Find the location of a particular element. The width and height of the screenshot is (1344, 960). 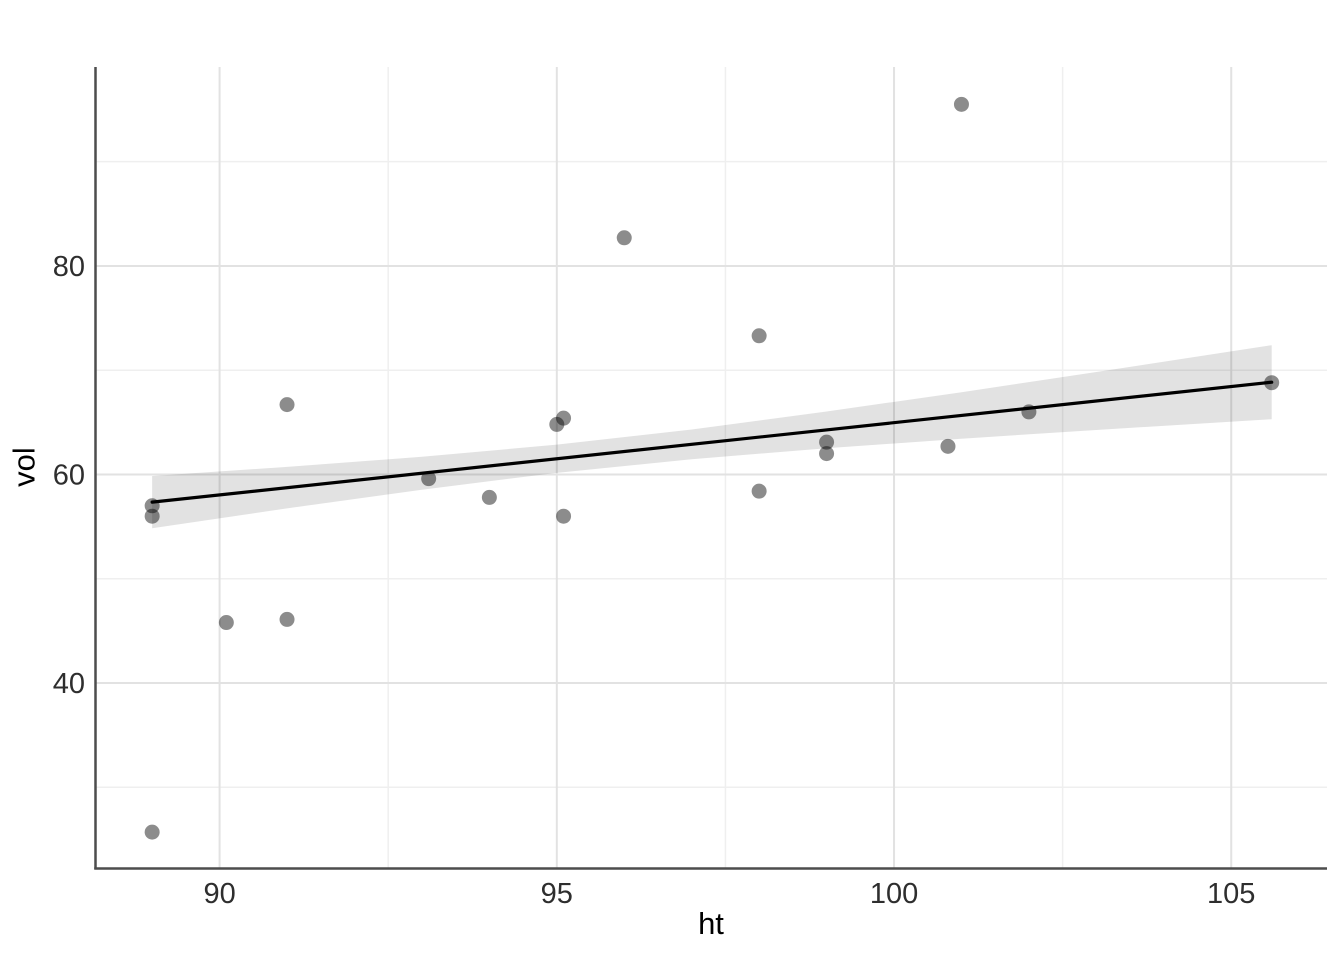

x-tick-label: 90 is located at coordinates (219, 894).